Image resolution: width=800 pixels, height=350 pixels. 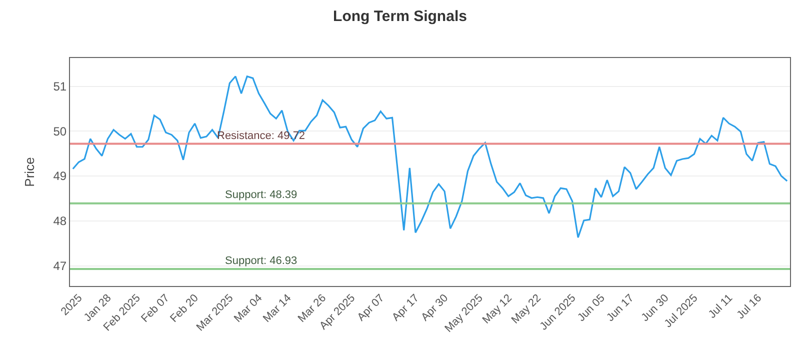 What do you see at coordinates (749, 307) in the screenshot?
I see `x-tick-label: Jul 16` at bounding box center [749, 307].